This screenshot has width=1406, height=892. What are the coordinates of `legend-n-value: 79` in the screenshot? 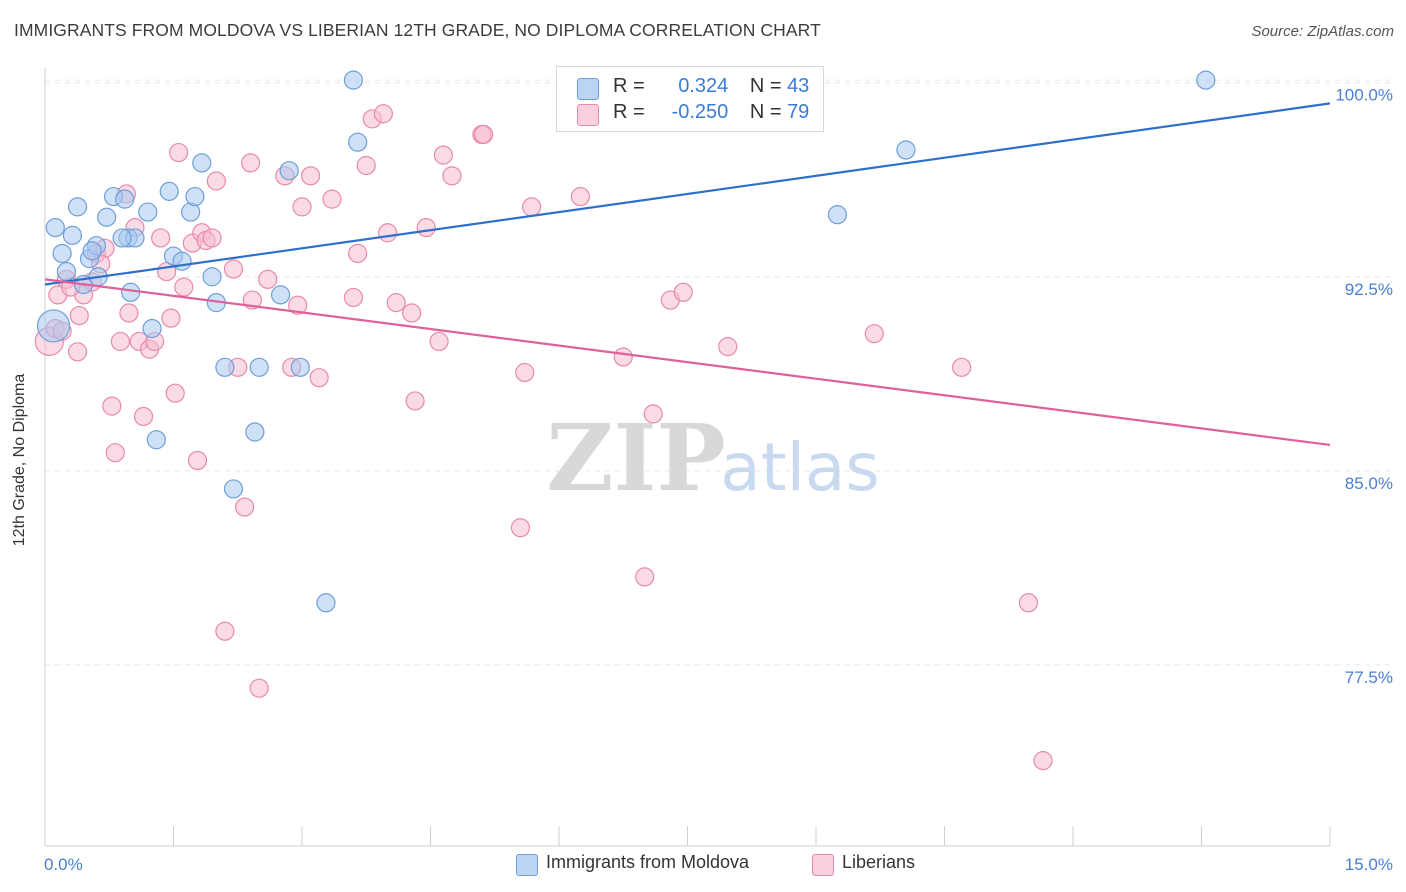 It's located at (798, 112).